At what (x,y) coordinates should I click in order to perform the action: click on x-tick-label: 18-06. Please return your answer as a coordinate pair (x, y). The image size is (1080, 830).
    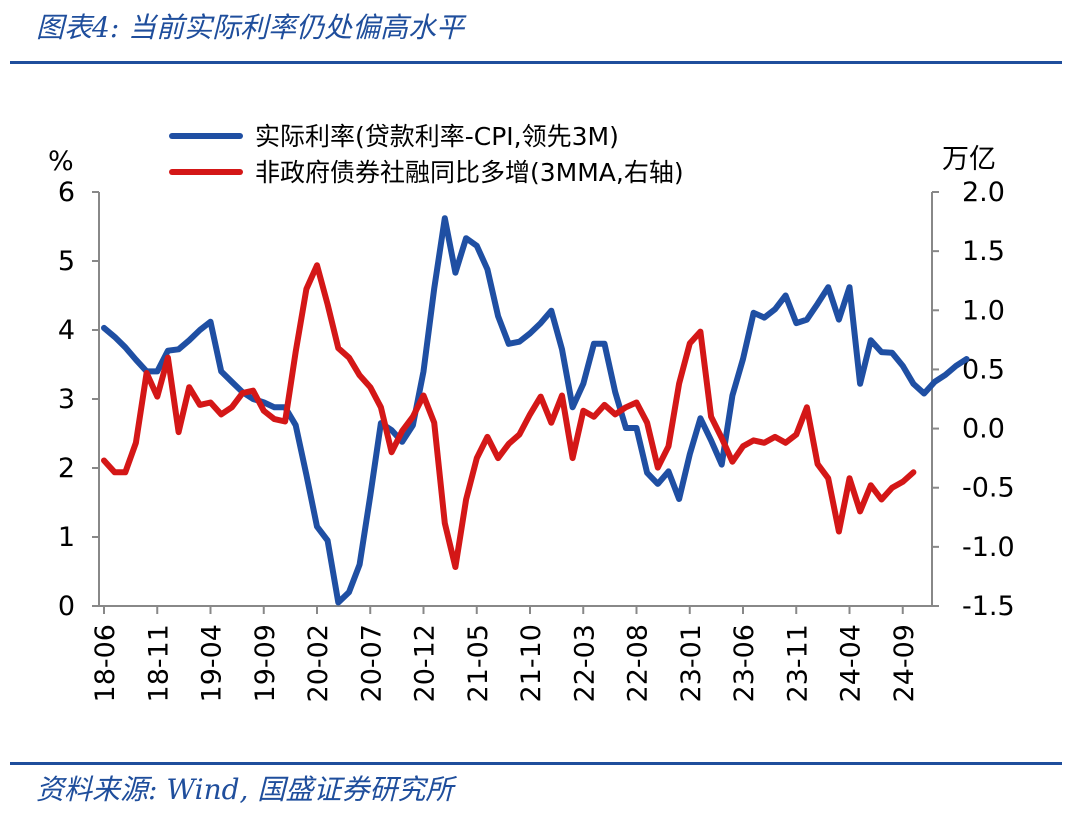
    Looking at the image, I should click on (105, 663).